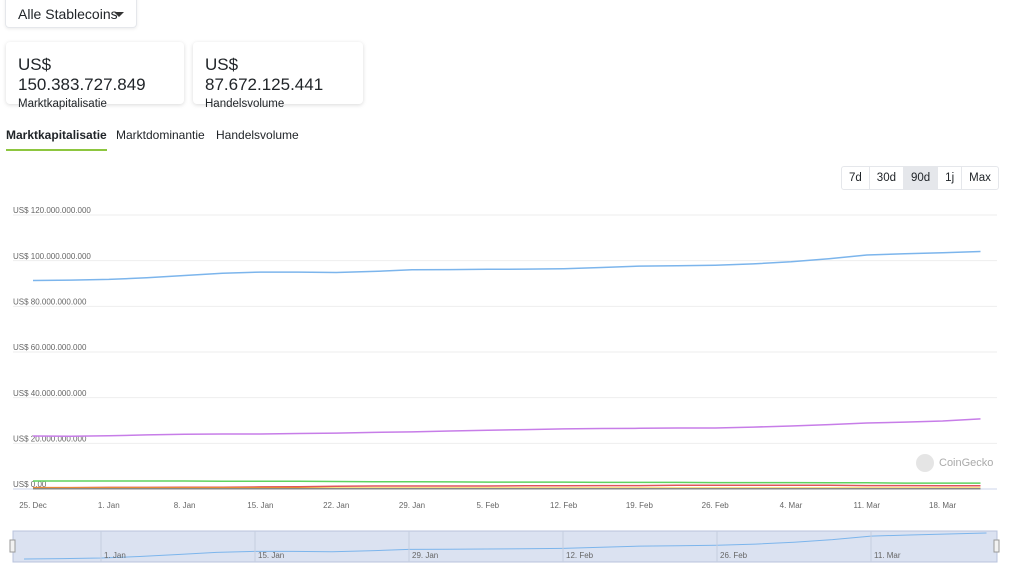 This screenshot has width=1024, height=572. Describe the element at coordinates (82, 74) in the screenshot. I see `stat-value: US$ 150.383.727.849` at that location.